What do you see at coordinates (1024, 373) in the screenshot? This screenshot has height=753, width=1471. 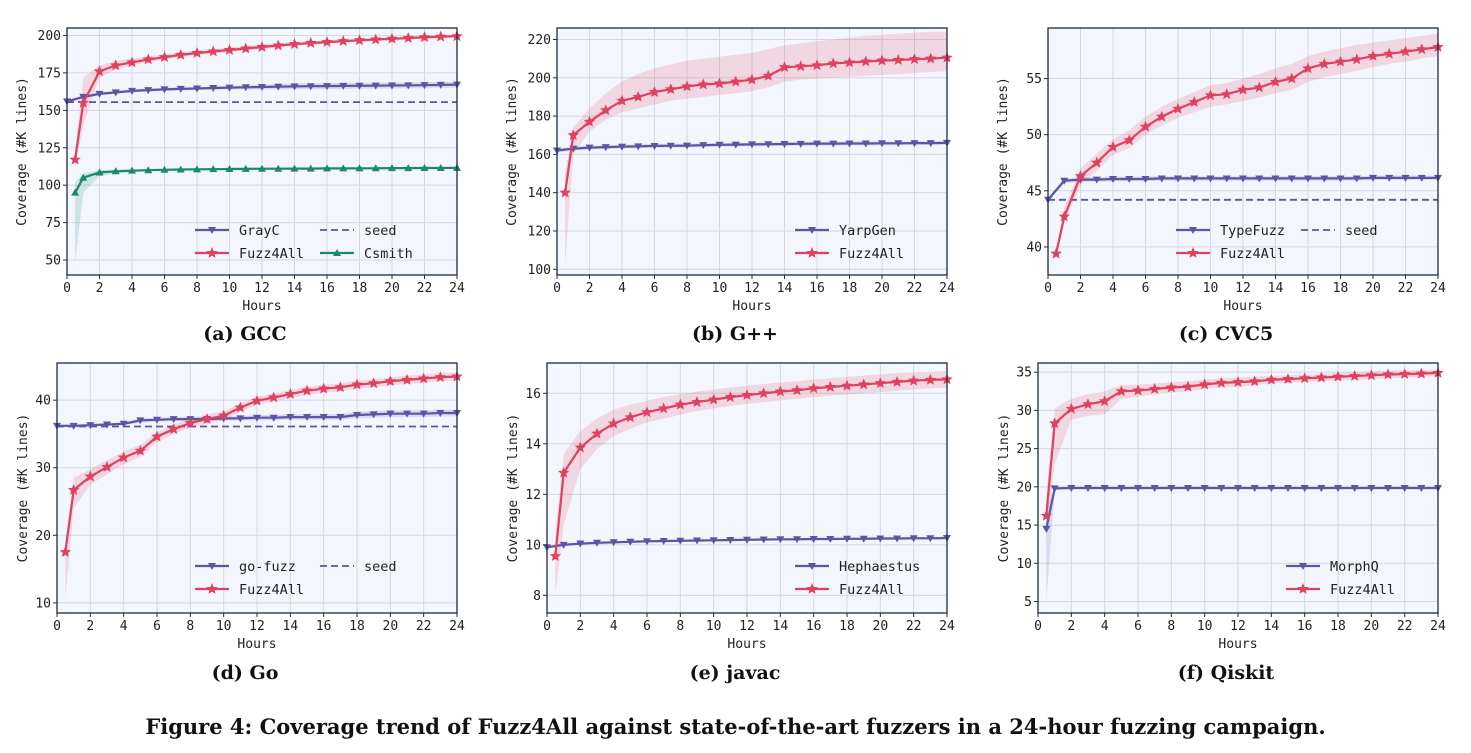 I see `y-tick-label: 35` at bounding box center [1024, 373].